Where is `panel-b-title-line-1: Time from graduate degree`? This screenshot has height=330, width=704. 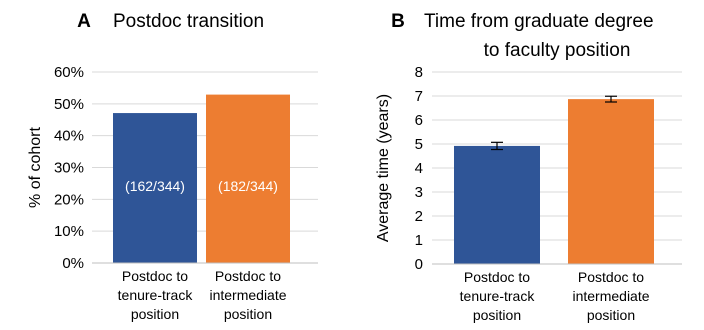
panel-b-title-line-1: Time from graduate degree is located at coordinates (539, 21).